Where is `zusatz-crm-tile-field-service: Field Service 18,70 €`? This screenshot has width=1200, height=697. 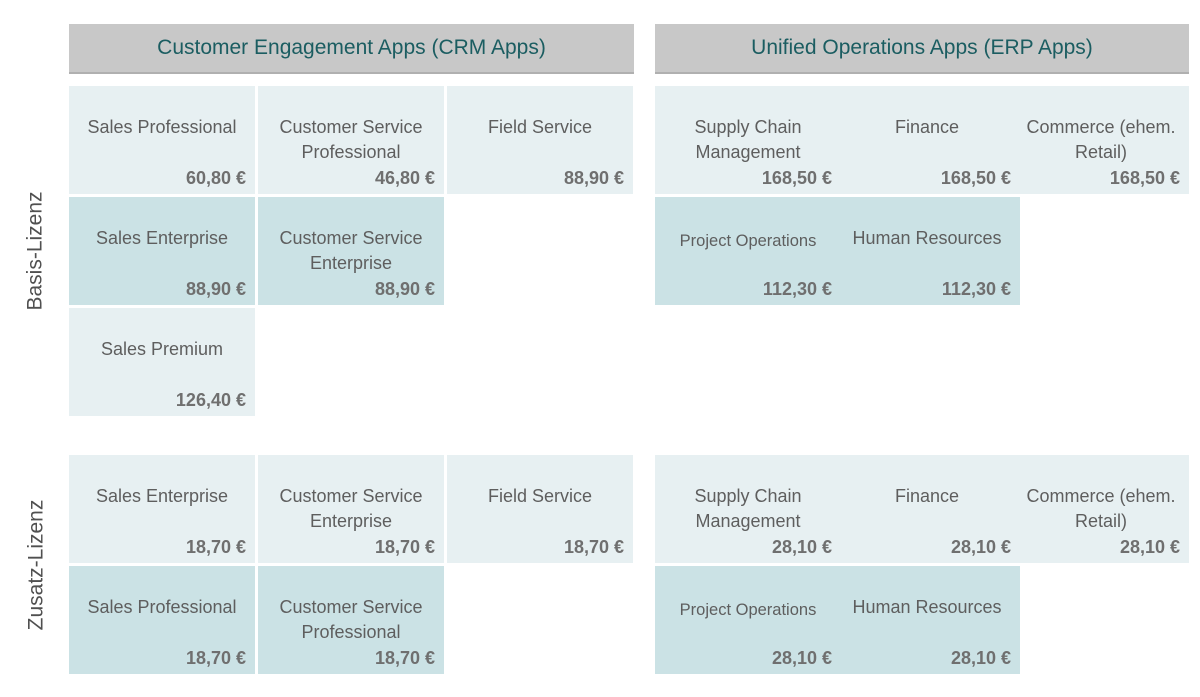 zusatz-crm-tile-field-service: Field Service 18,70 € is located at coordinates (540, 509).